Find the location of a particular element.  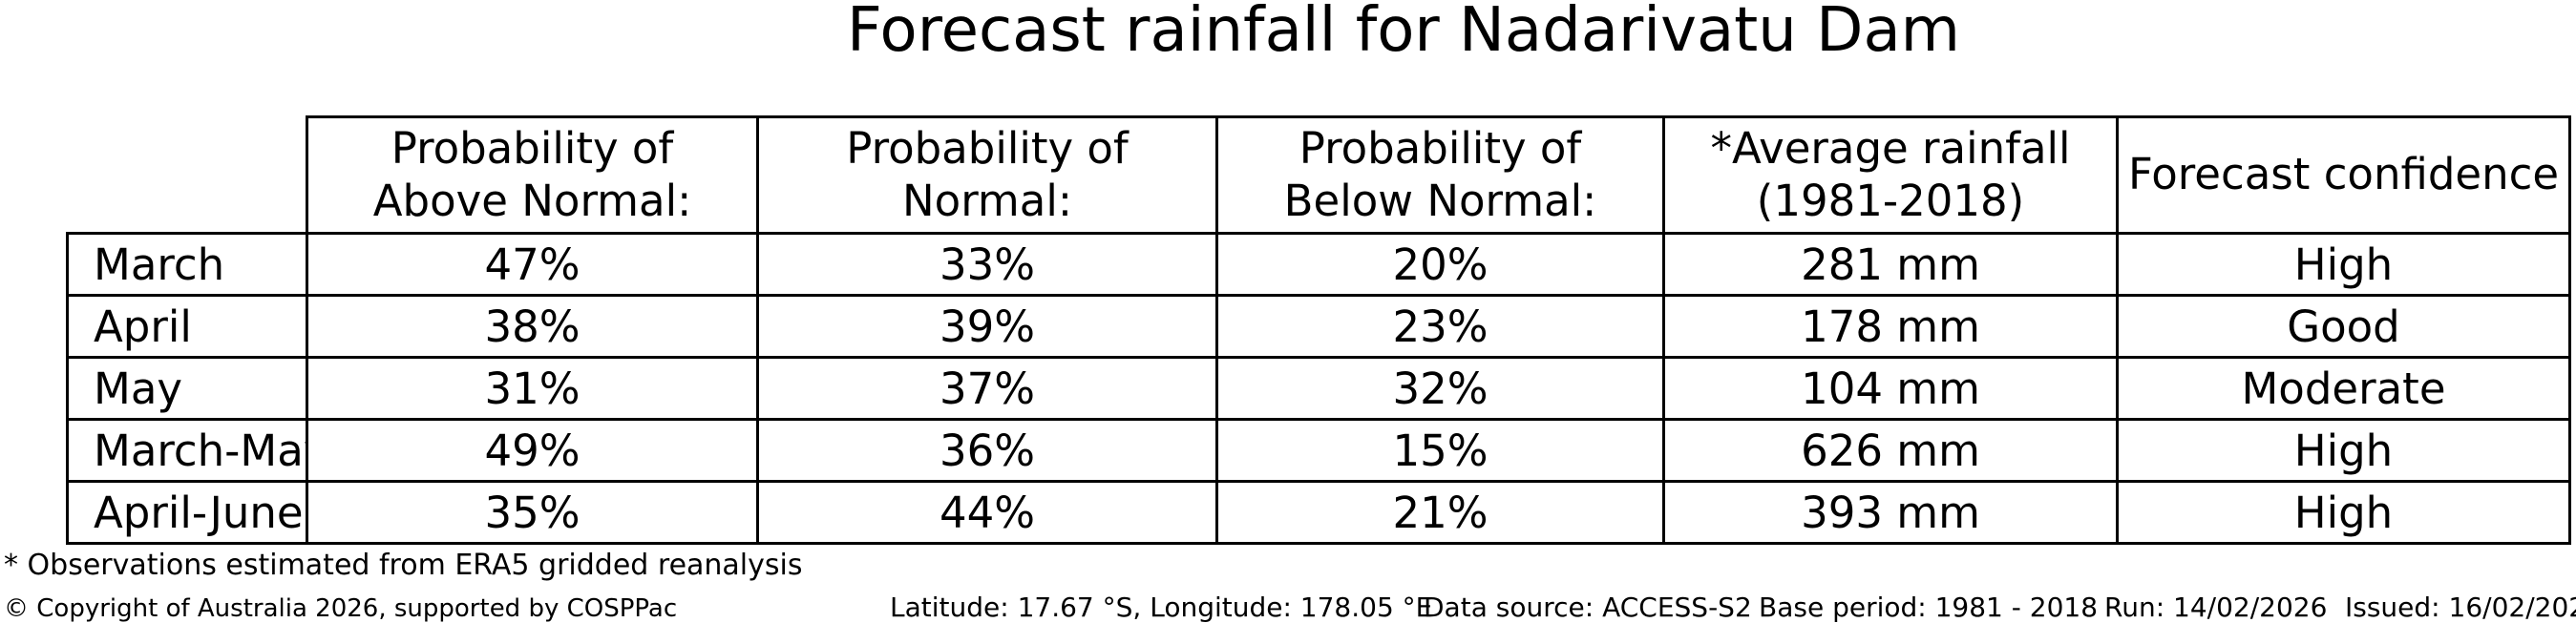

below-normal-cell: 20% is located at coordinates (1440, 264).